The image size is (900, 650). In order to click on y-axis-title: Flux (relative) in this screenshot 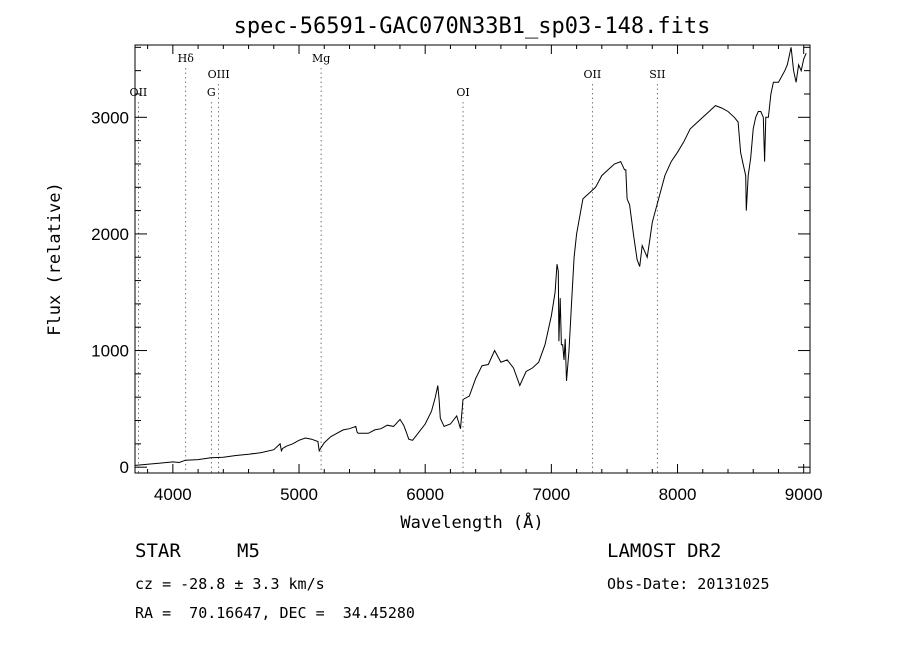, I will do `click(55, 259)`.